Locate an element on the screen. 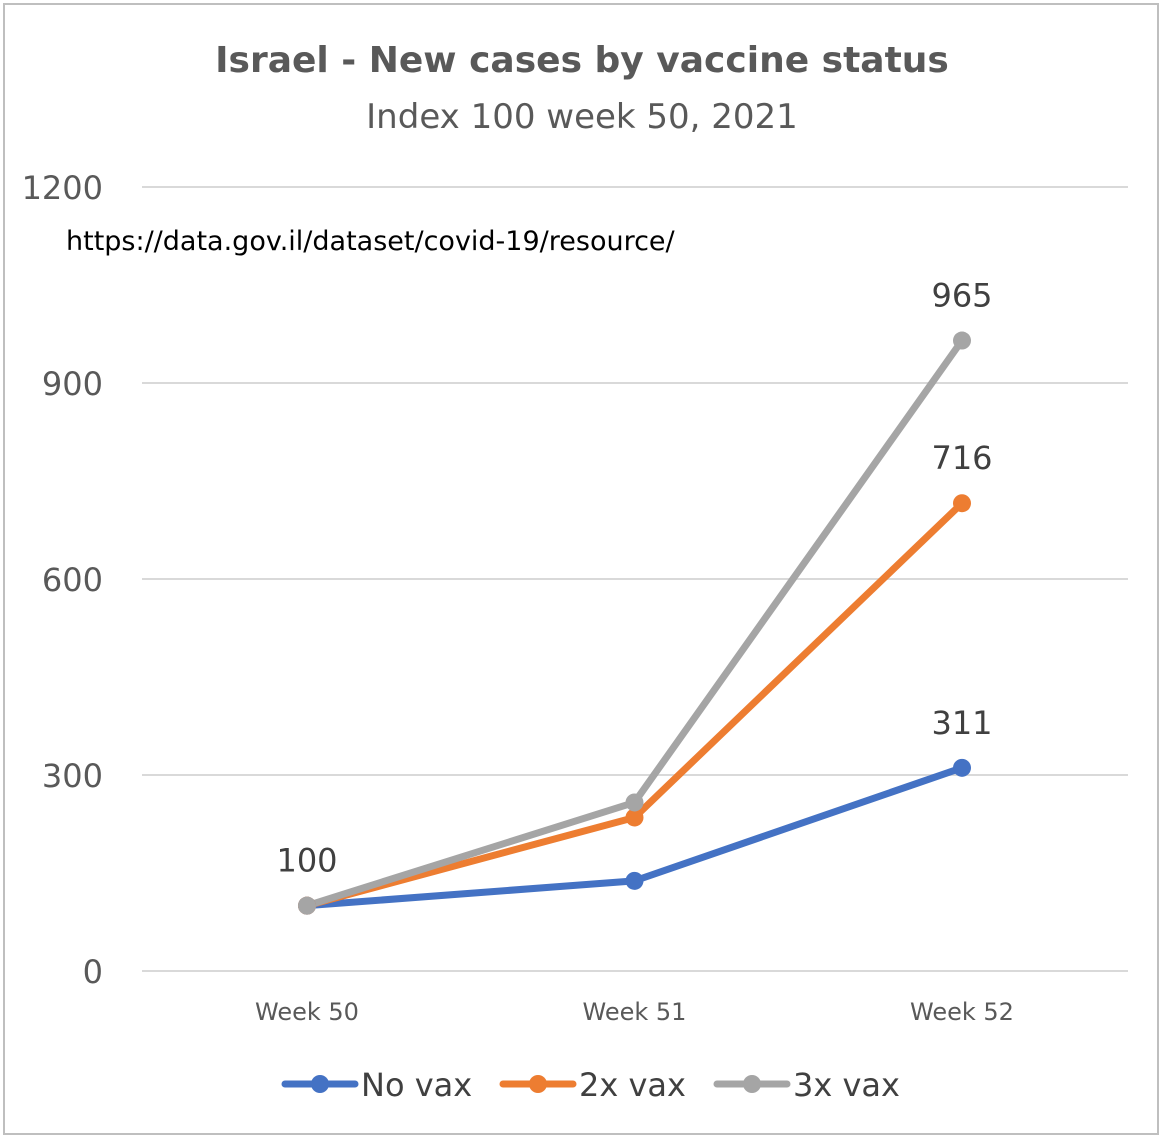 The height and width of the screenshot is (1140, 1164). x-tick-label-3: Week 52 is located at coordinates (962, 1012).